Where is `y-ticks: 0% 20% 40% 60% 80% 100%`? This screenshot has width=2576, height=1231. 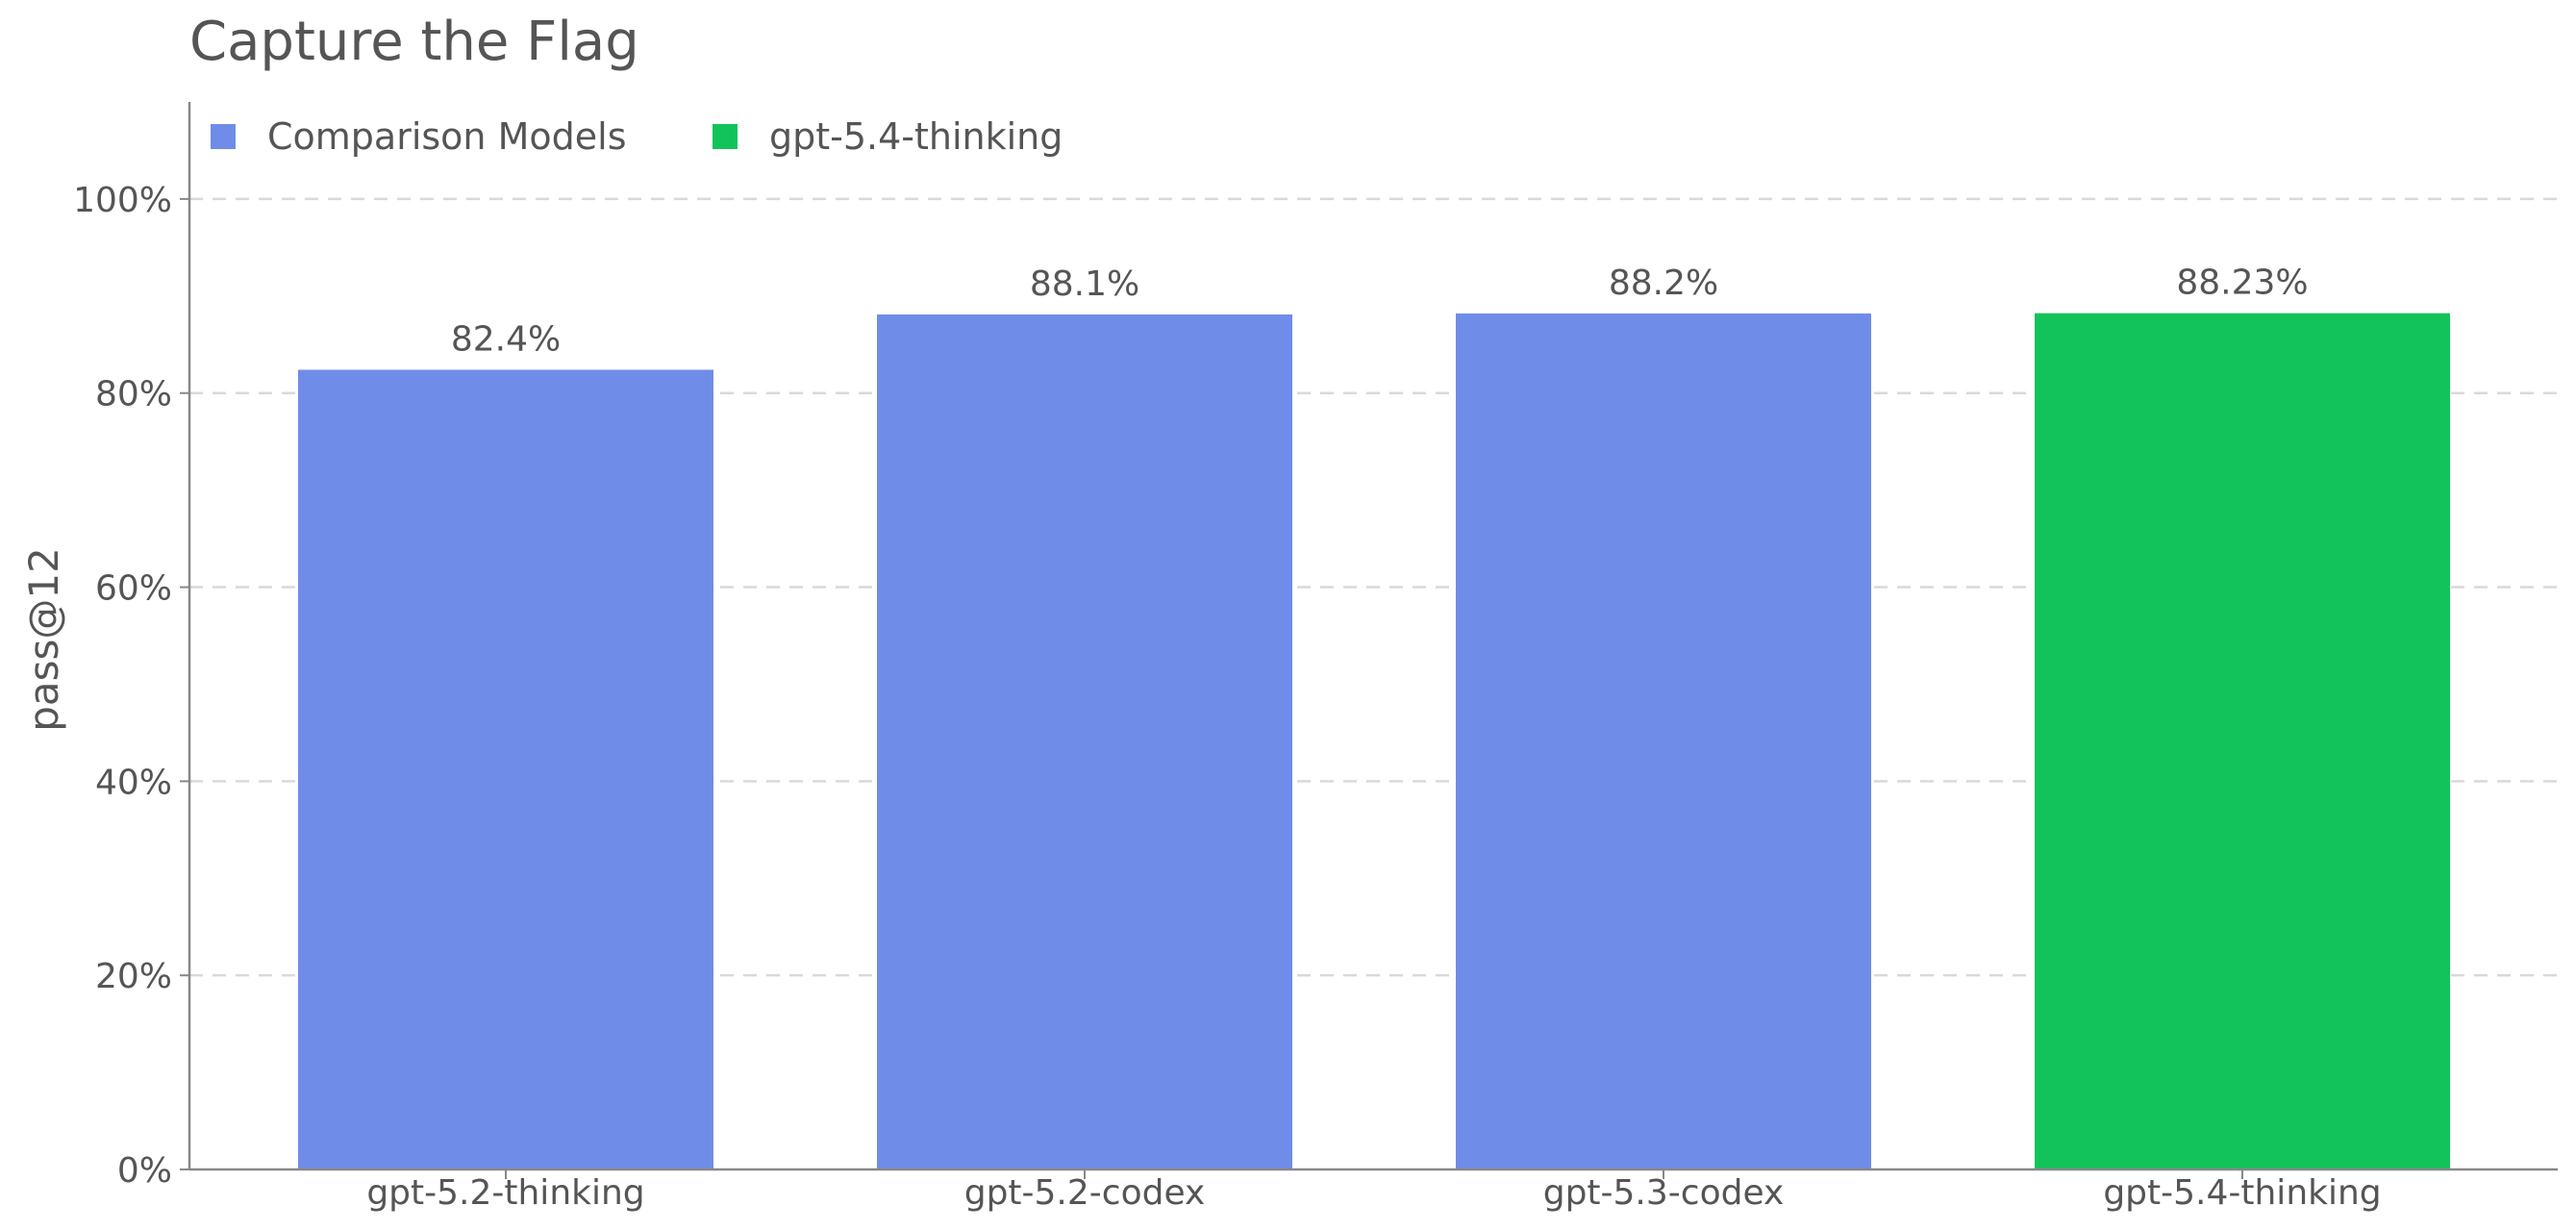 y-ticks: 0% 20% 40% 60% 80% 100% is located at coordinates (131, 686).